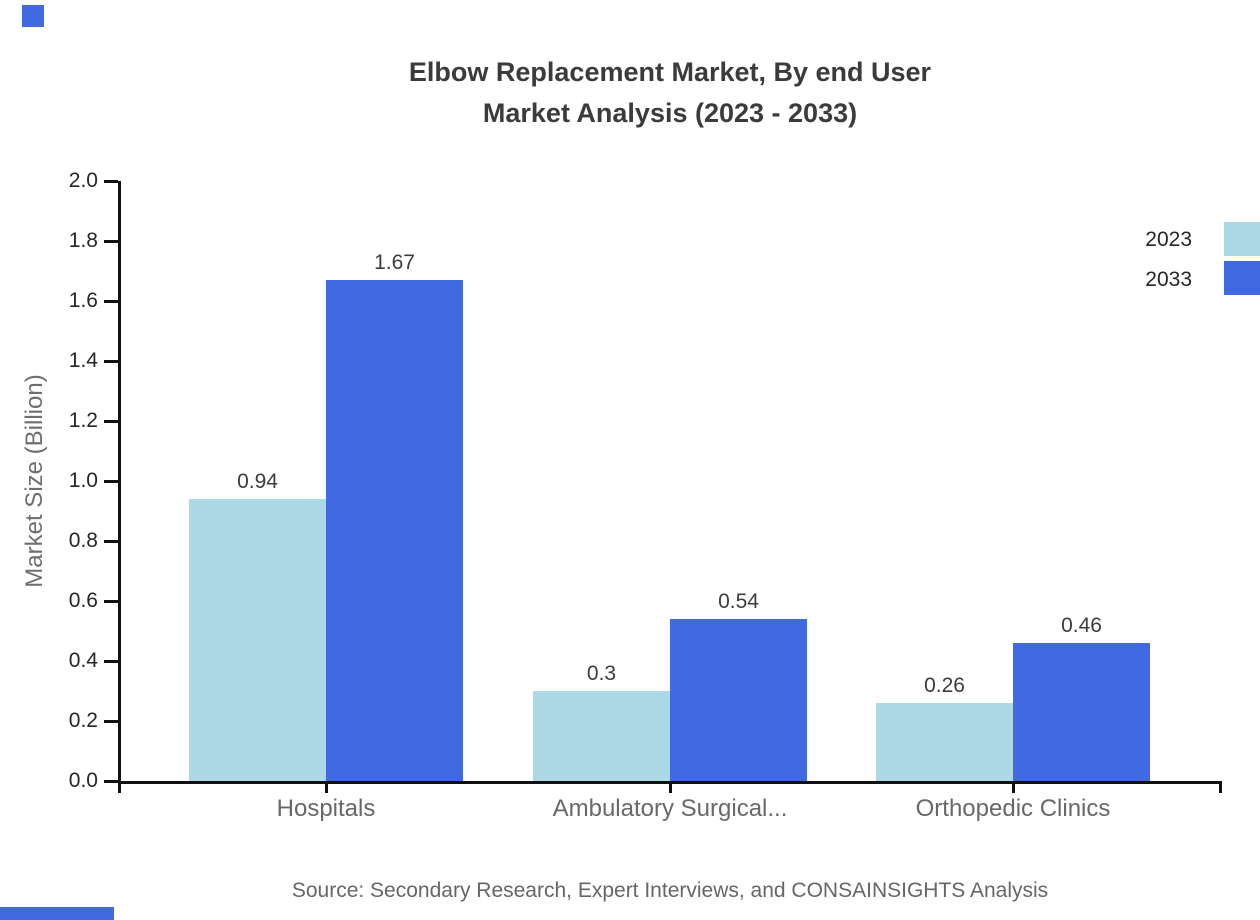  Describe the element at coordinates (1081, 625) in the screenshot. I see `bar-value-2033-orthopedic-clinics: 0.46` at that location.